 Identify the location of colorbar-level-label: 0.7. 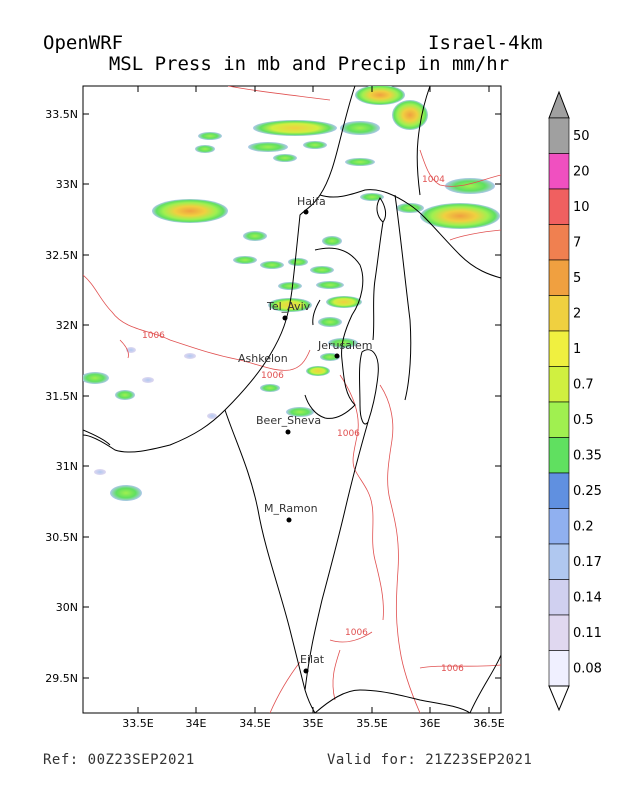
(583, 384).